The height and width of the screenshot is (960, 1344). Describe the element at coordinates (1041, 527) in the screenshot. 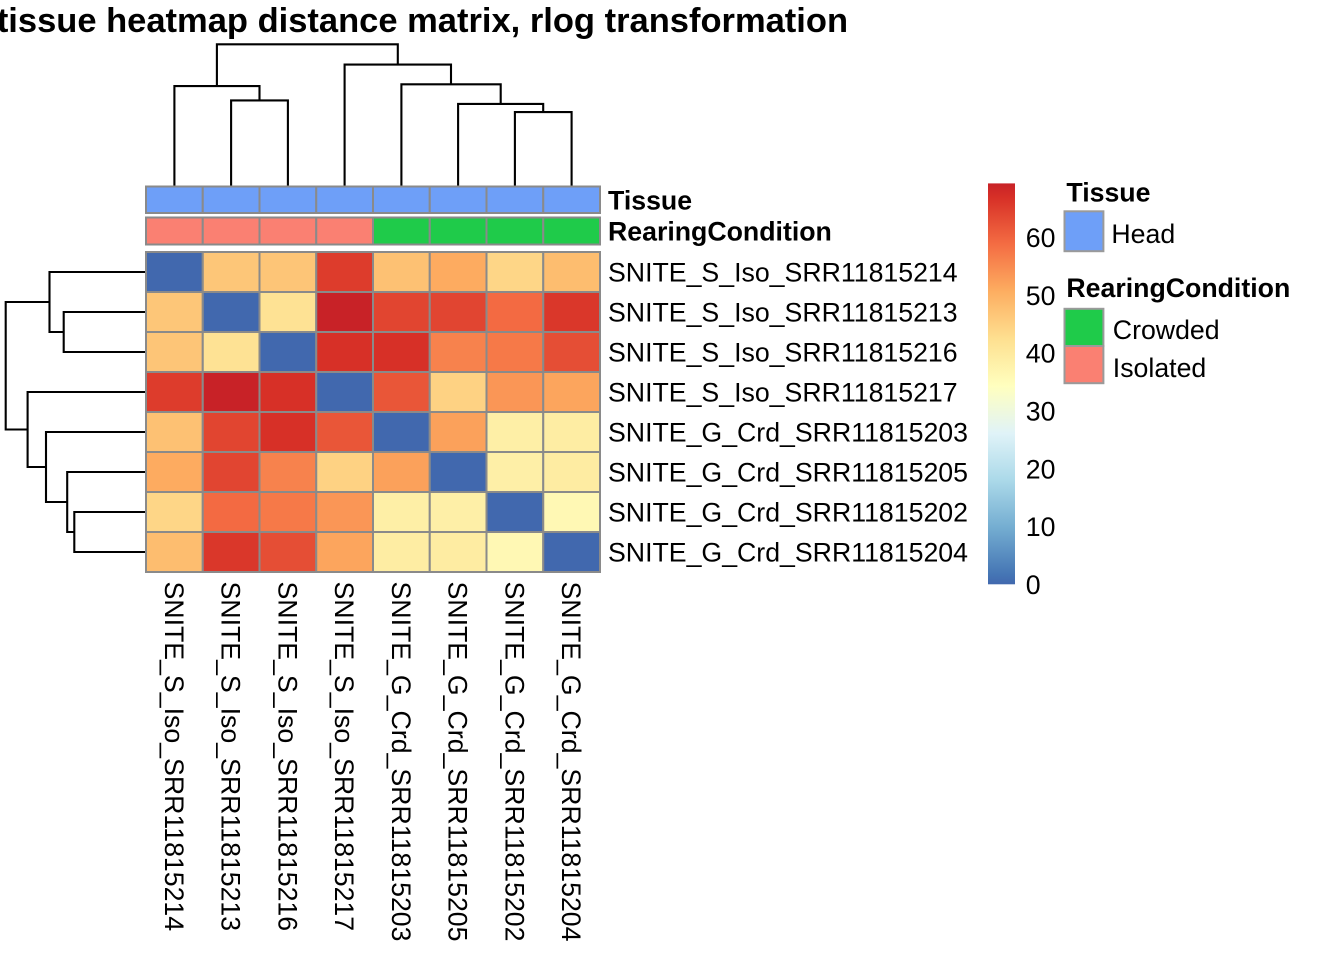

I see `svg-text: 10` at that location.